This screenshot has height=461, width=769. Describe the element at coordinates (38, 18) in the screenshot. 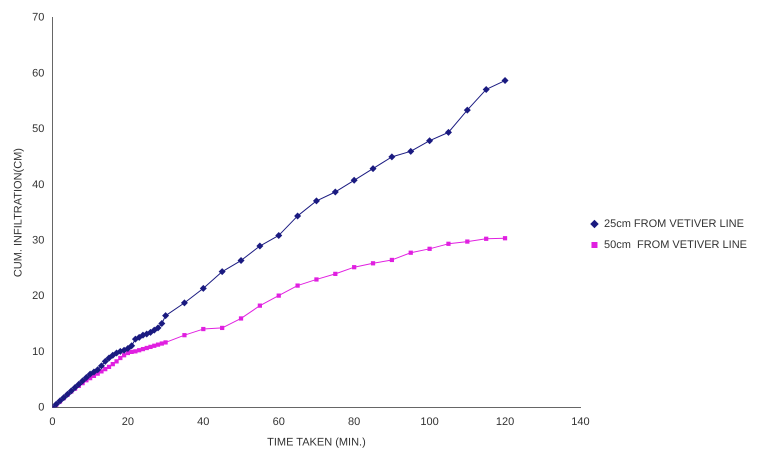

I see `y-tick-label: 70` at that location.